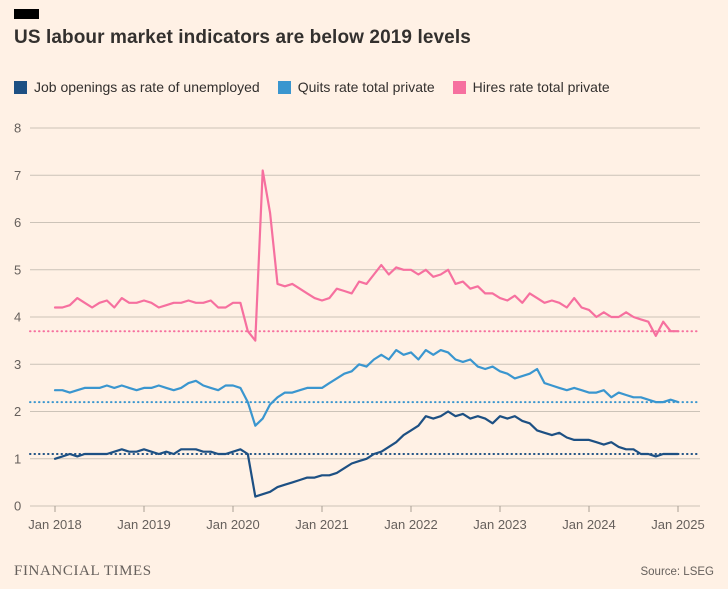 This screenshot has width=728, height=589. What do you see at coordinates (17, 175) in the screenshot?
I see `y-tick-label: 7` at bounding box center [17, 175].